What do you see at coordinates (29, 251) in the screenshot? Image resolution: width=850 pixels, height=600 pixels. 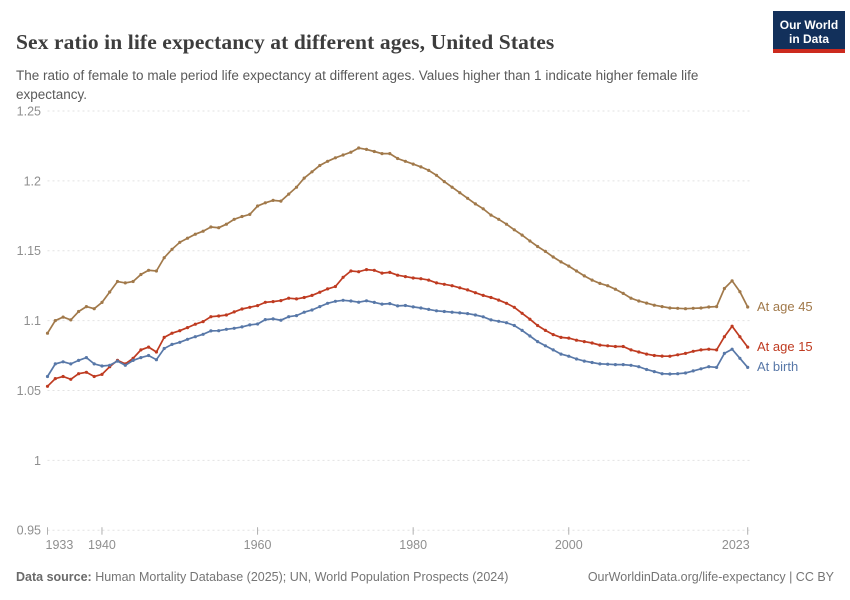 I see `y-axis-label-1.15: 1.15` at bounding box center [29, 251].